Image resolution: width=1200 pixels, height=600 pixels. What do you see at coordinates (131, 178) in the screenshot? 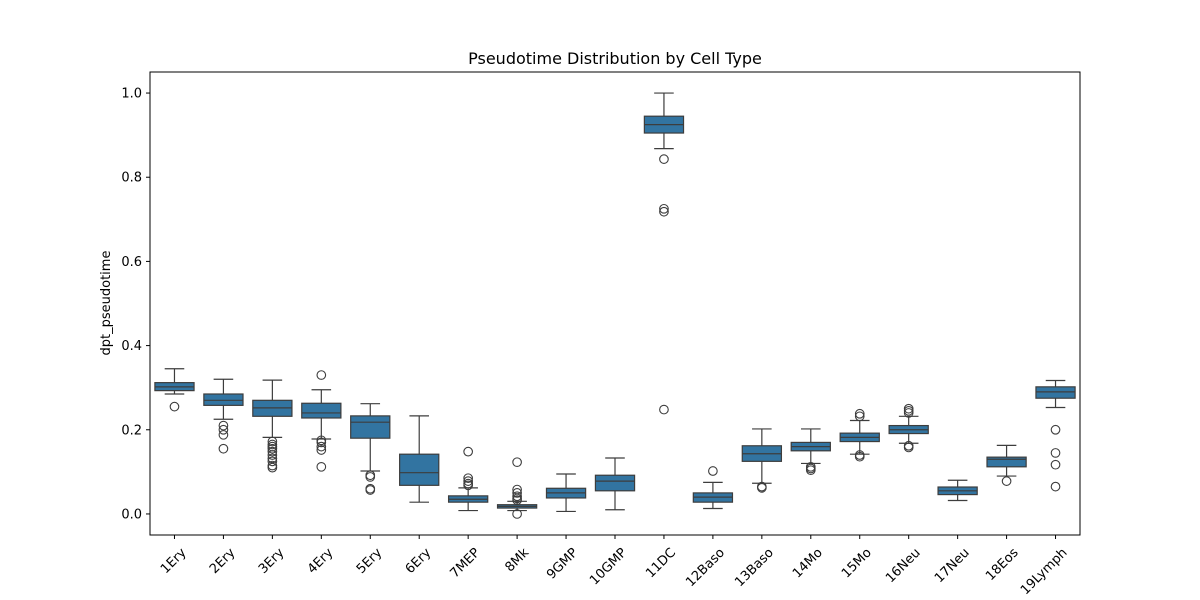
I see `y-tick-label: 0.8` at bounding box center [131, 178].